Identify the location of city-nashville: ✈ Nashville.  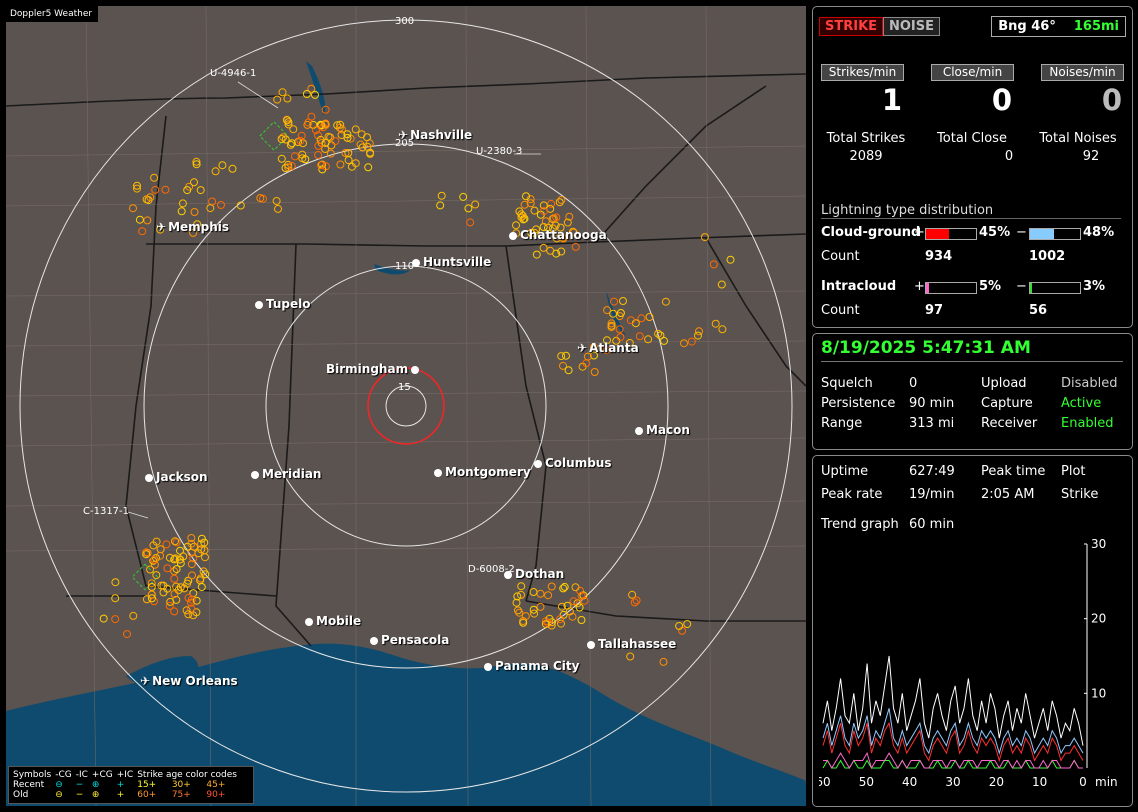
(435, 135).